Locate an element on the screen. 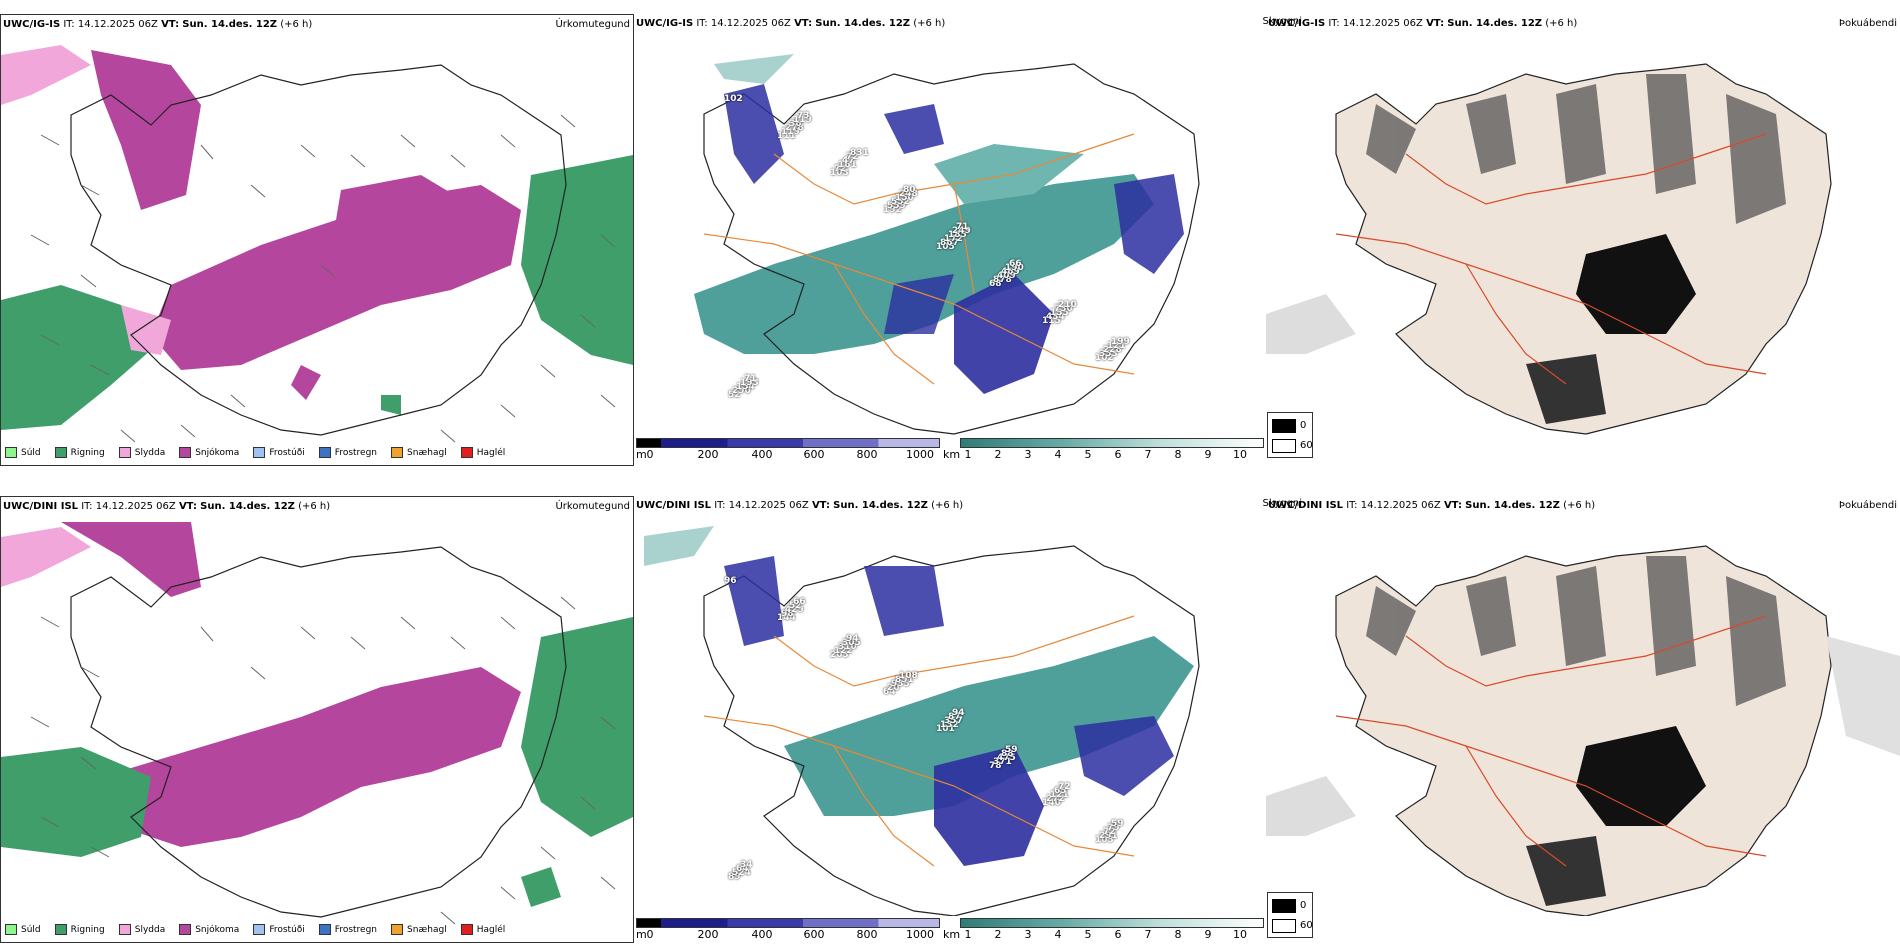 This screenshot has width=1900, height=950. visibility-value-label: 291 is located at coordinates (1108, 836).